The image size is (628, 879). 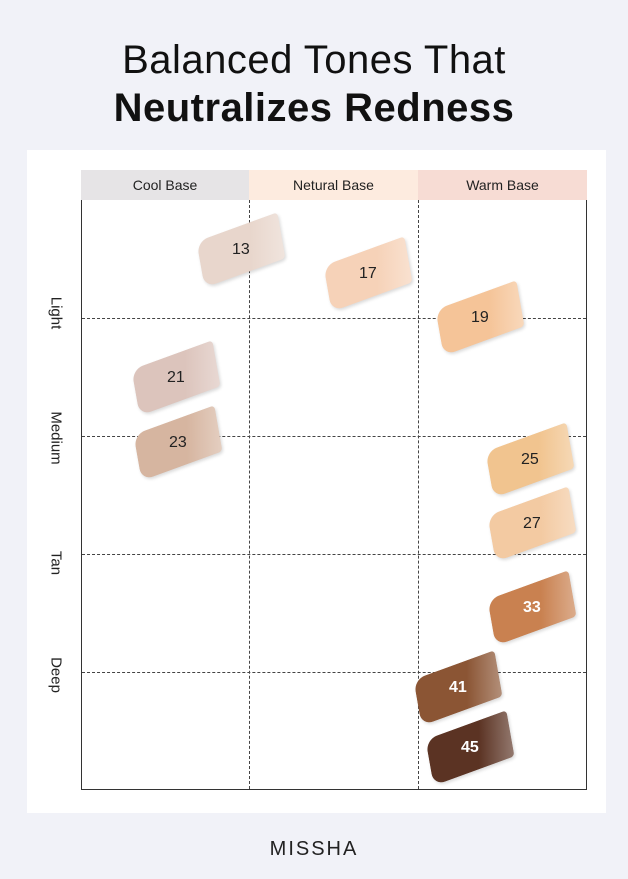 What do you see at coordinates (56, 675) in the screenshot?
I see `row-label-deep: Deep` at bounding box center [56, 675].